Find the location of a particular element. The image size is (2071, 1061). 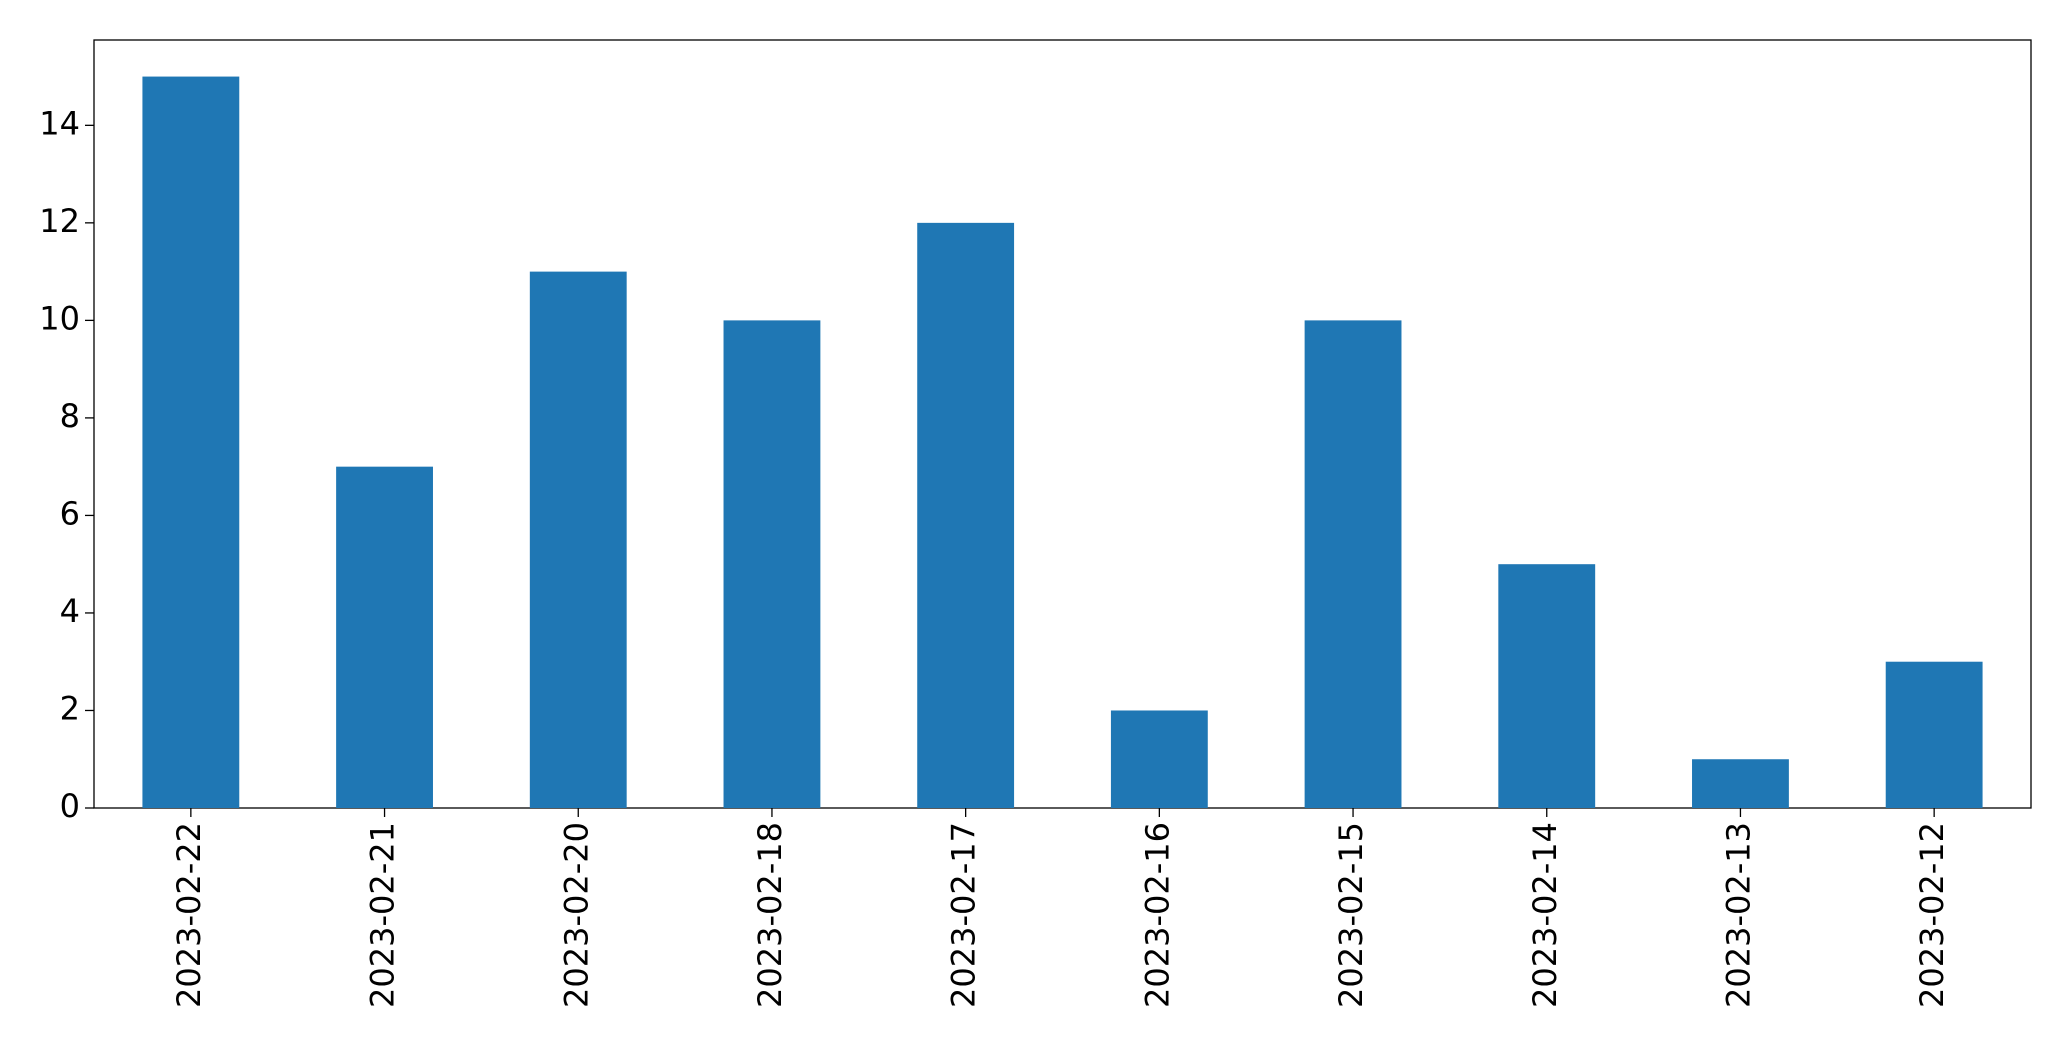

y-tick-label: 6 is located at coordinates (70, 513).